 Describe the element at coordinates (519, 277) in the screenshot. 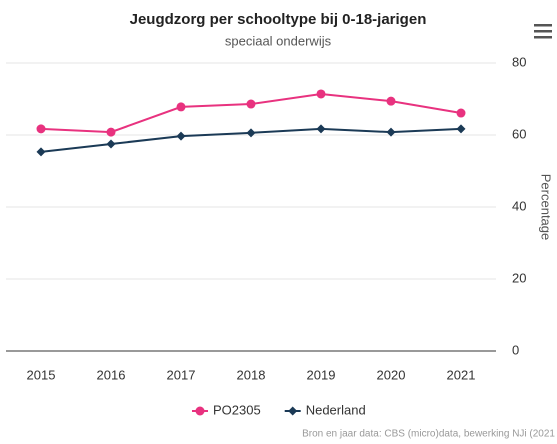

I see `y-tick-label: 20` at that location.